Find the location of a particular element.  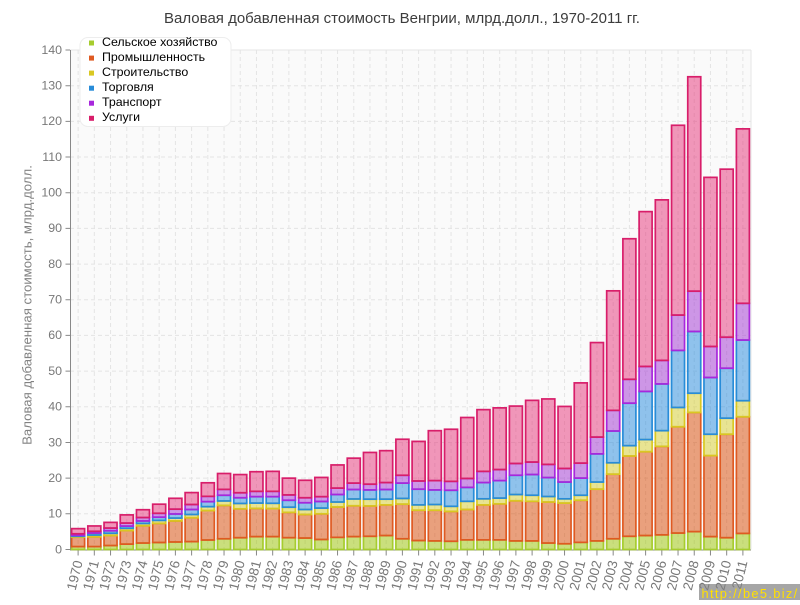

svg-text: 2010 is located at coordinates (723, 575).